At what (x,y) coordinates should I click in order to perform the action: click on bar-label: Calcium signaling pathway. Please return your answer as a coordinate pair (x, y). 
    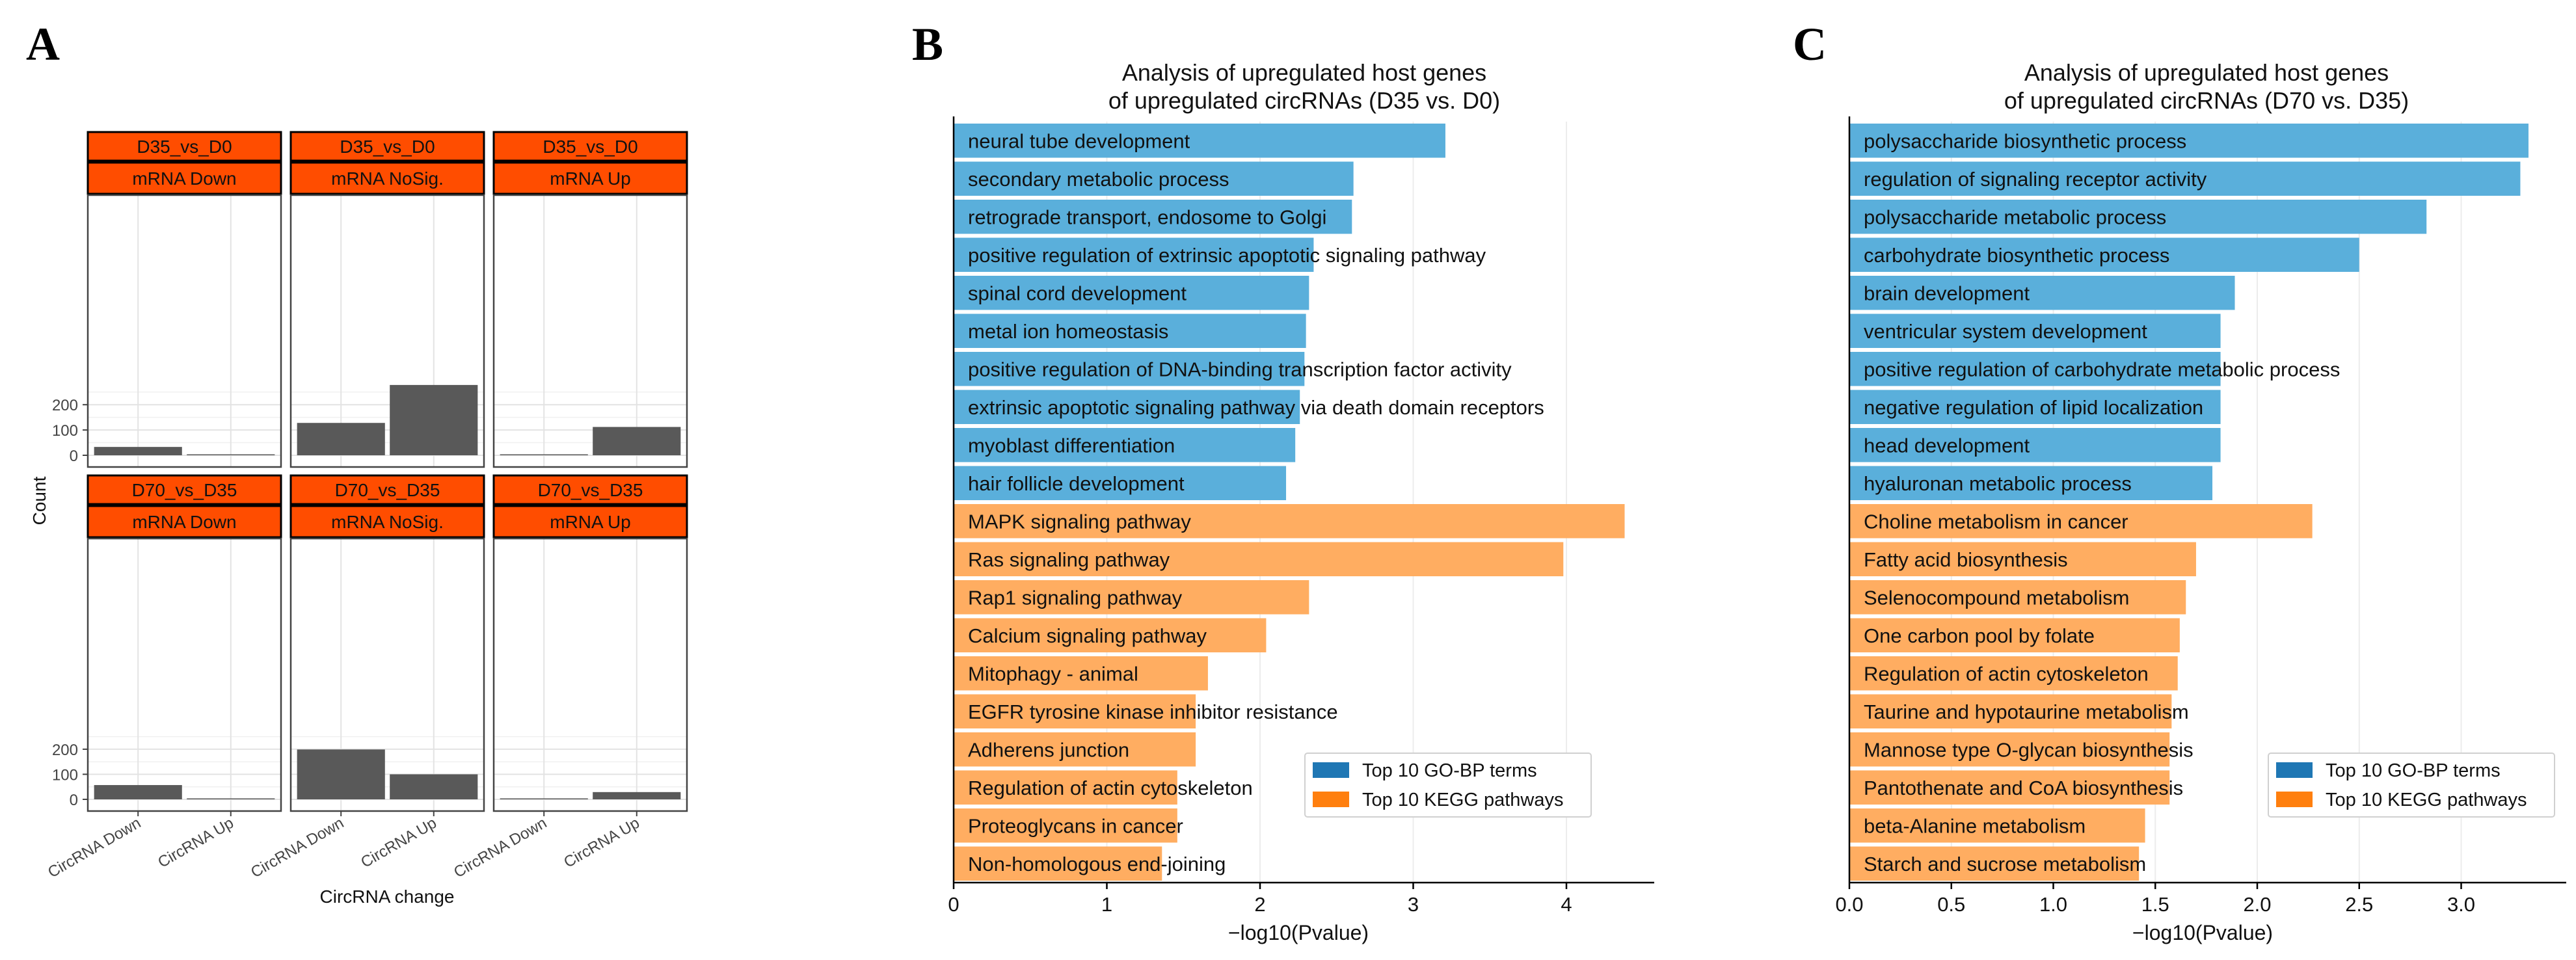
    Looking at the image, I should click on (1087, 635).